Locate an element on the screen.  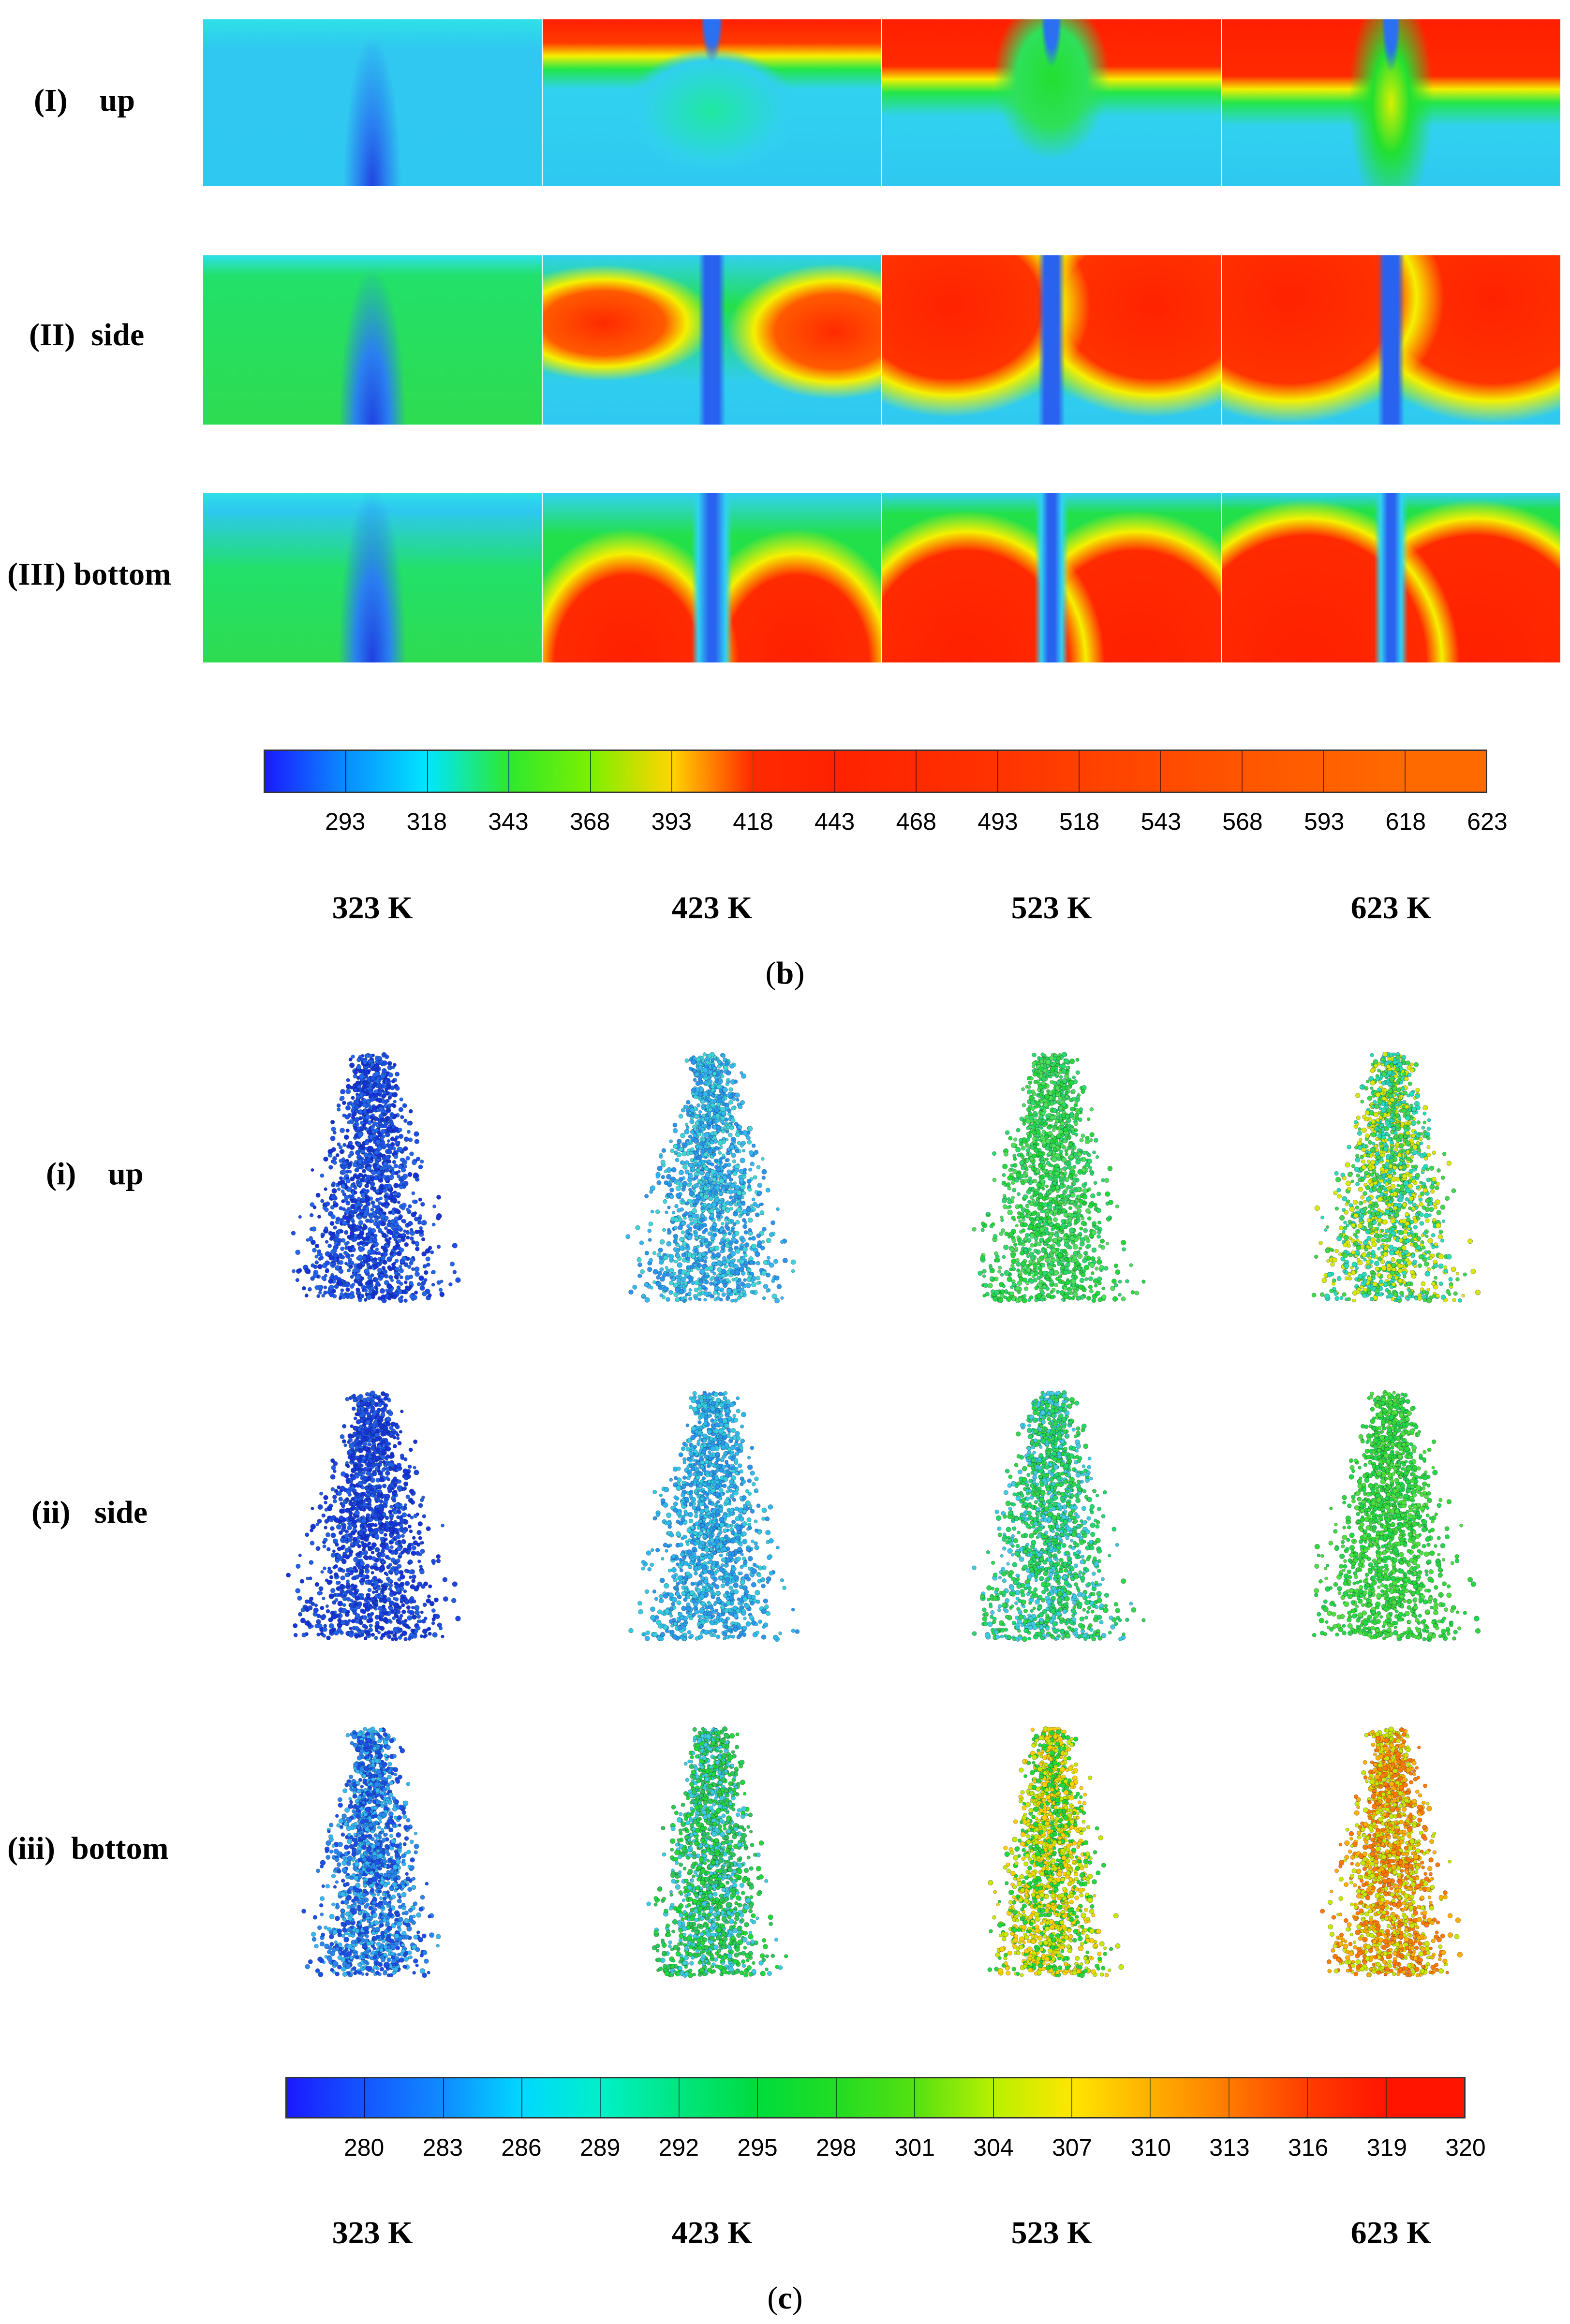
particle-cloud-row2-col2 is located at coordinates (714, 1516).